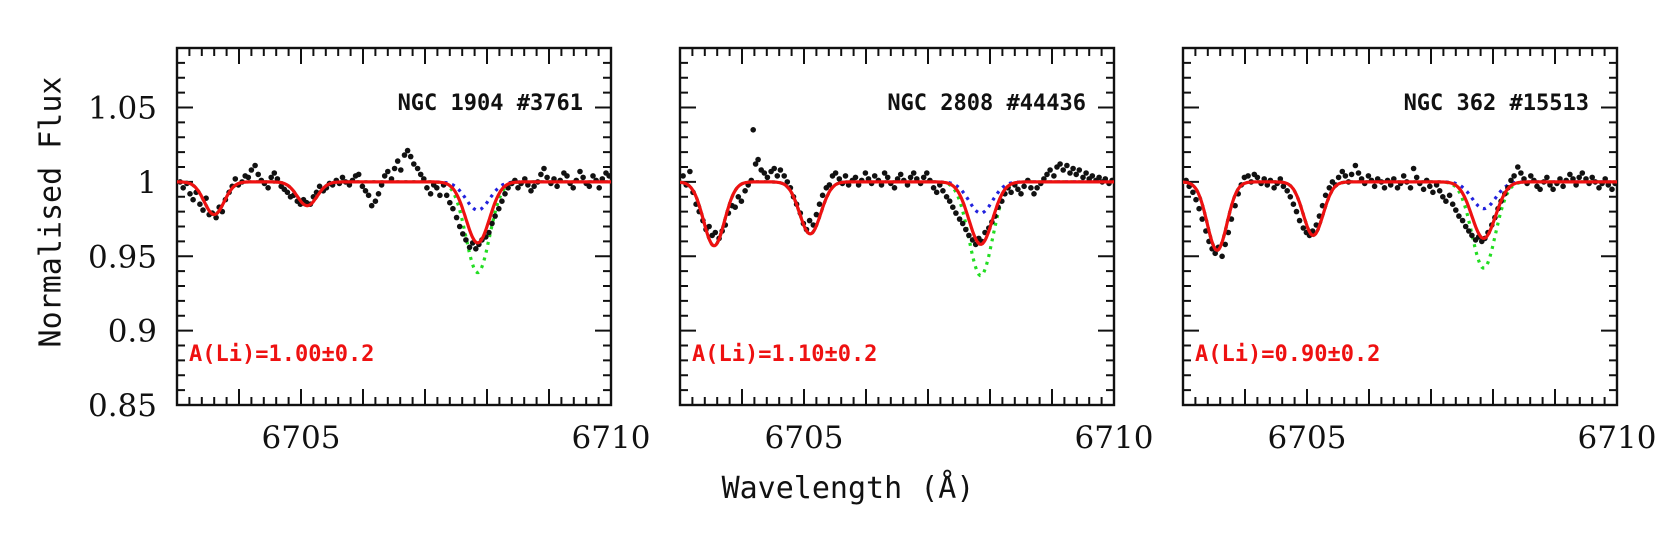  What do you see at coordinates (490, 103) in the screenshot?
I see `panel-title: NGC 1904 #3761` at bounding box center [490, 103].